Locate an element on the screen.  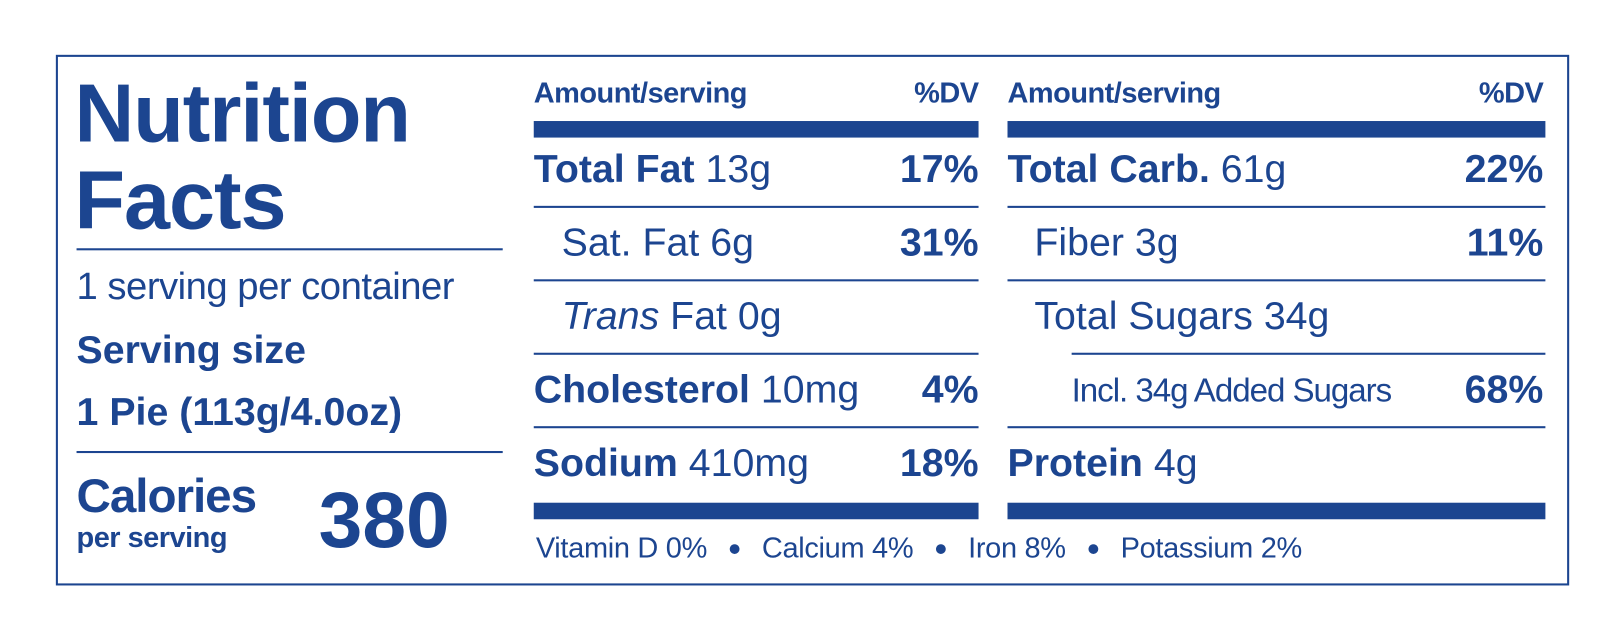
nutrient-row: Incl. 34g Added Sugars 68% is located at coordinates (1308, 390).